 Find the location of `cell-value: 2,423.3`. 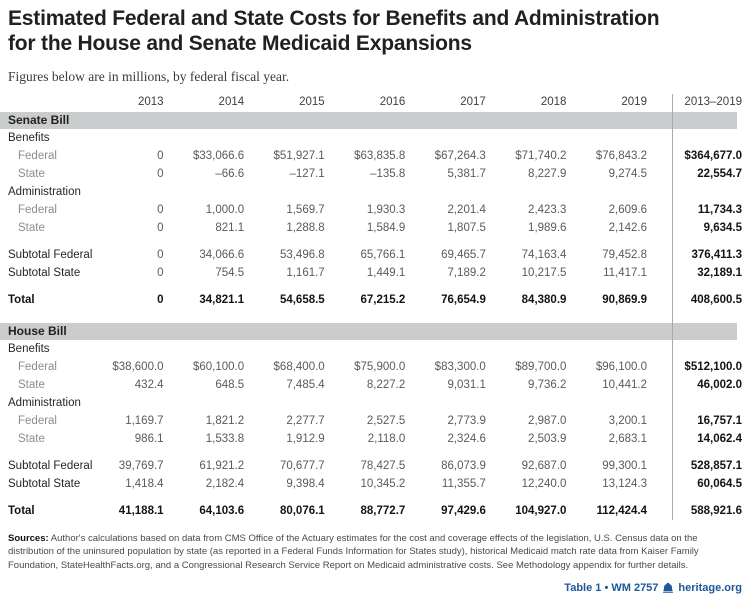

cell-value: 2,423.3 is located at coordinates (547, 210).